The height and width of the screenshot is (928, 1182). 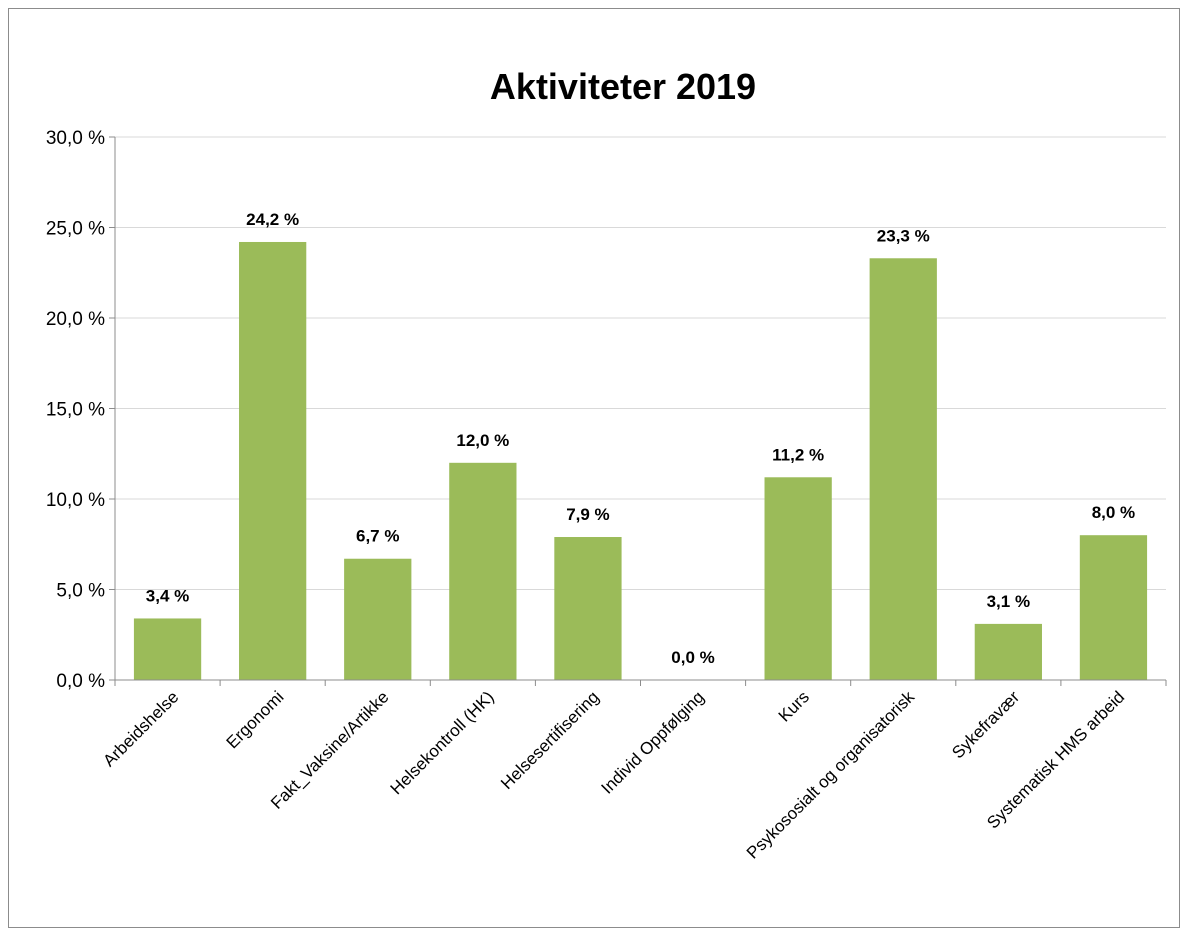 What do you see at coordinates (692, 657) in the screenshot?
I see `data-label: 0,0 %` at bounding box center [692, 657].